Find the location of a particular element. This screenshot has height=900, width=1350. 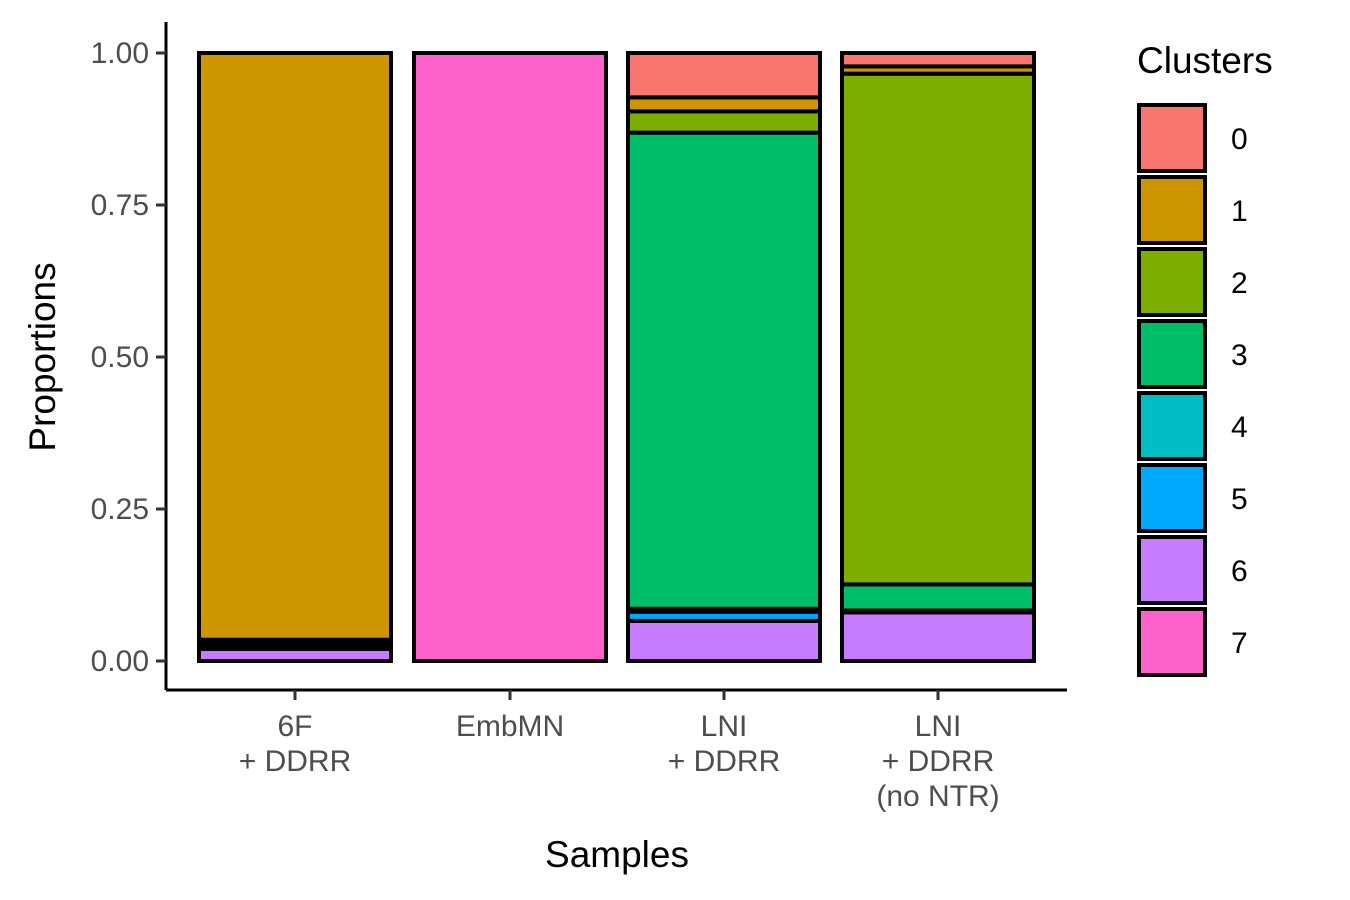

x-tick-label: LNI + DDRR is located at coordinates (724, 744).